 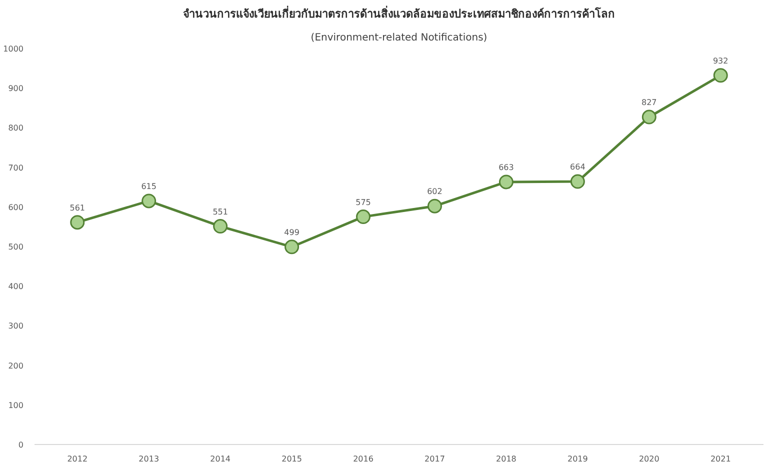 I want to click on x-tick-label: 2017, so click(x=434, y=459).